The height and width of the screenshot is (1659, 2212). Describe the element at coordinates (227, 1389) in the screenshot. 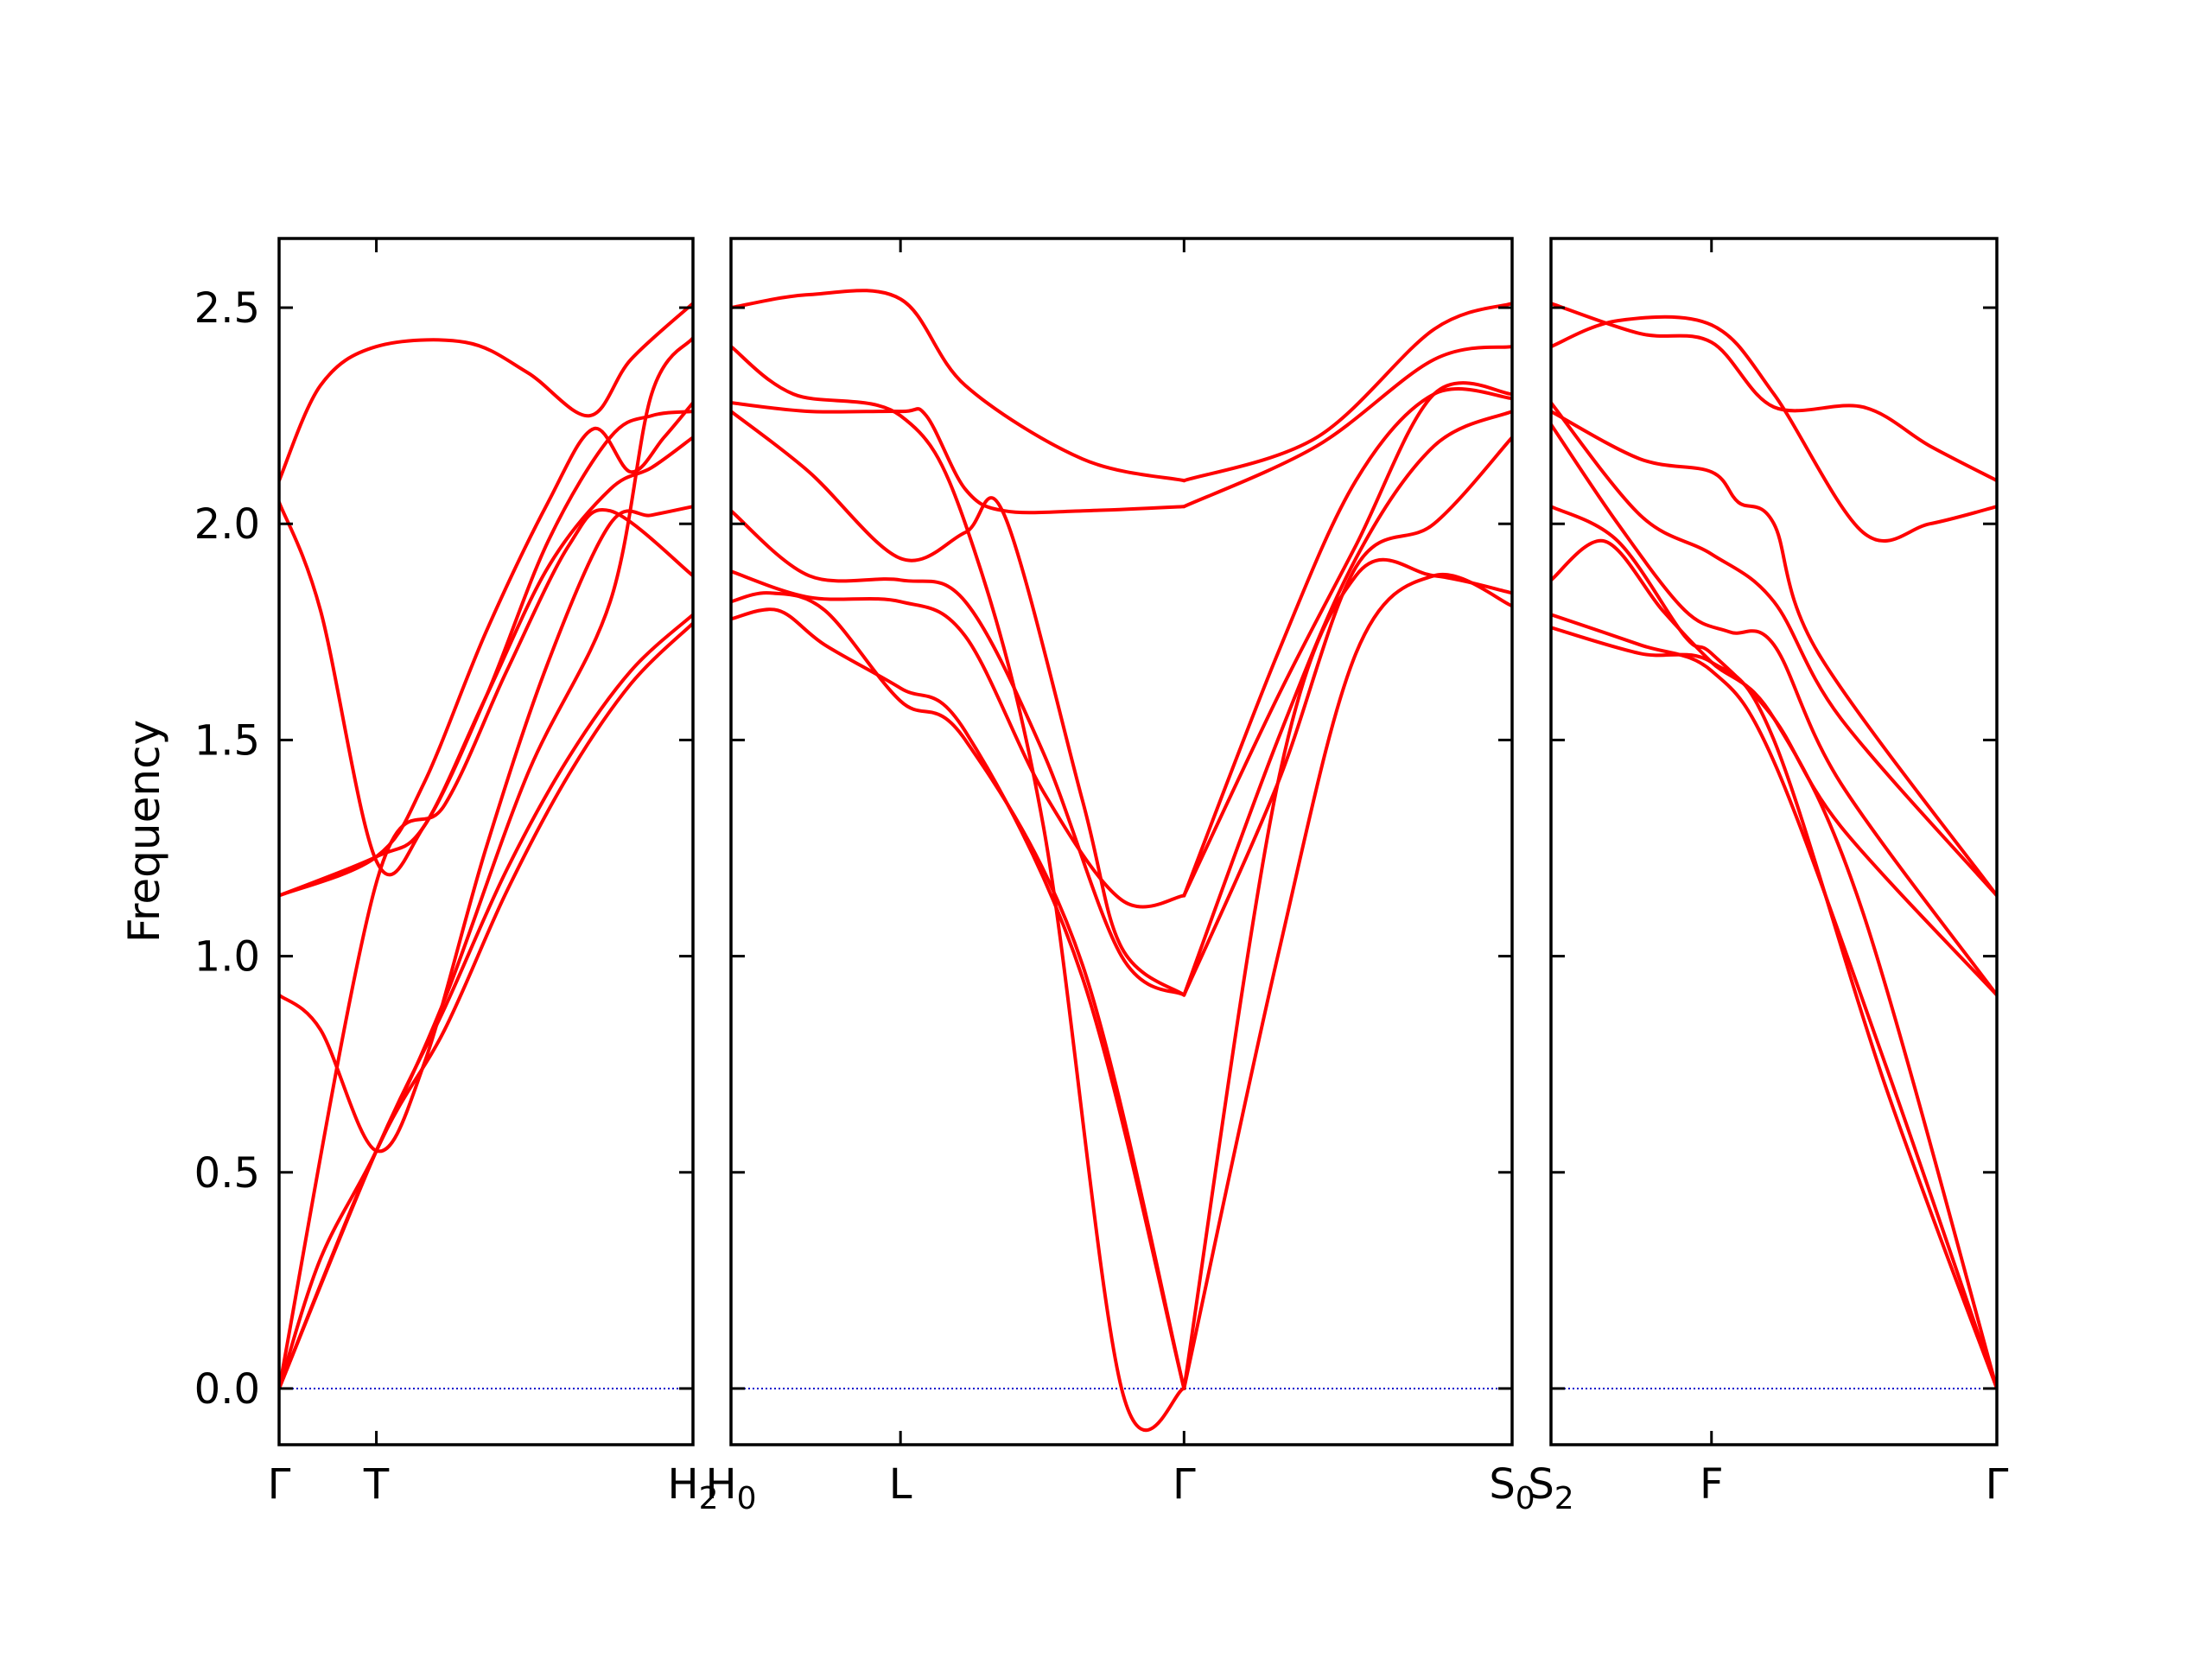

I see `y-tick-label: 0.0` at that location.